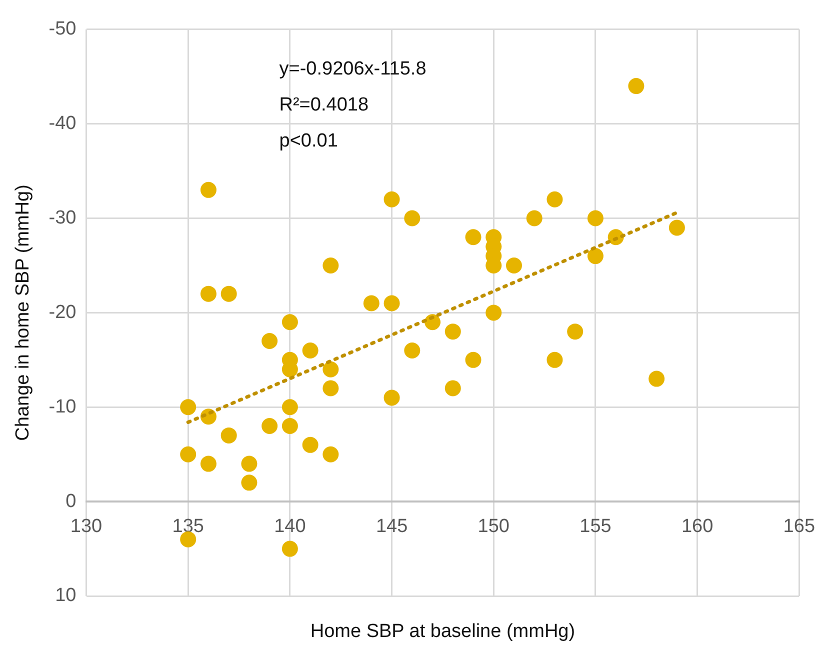 The height and width of the screenshot is (660, 837). What do you see at coordinates (290, 527) in the screenshot?
I see `x-tick-label: 140` at bounding box center [290, 527].